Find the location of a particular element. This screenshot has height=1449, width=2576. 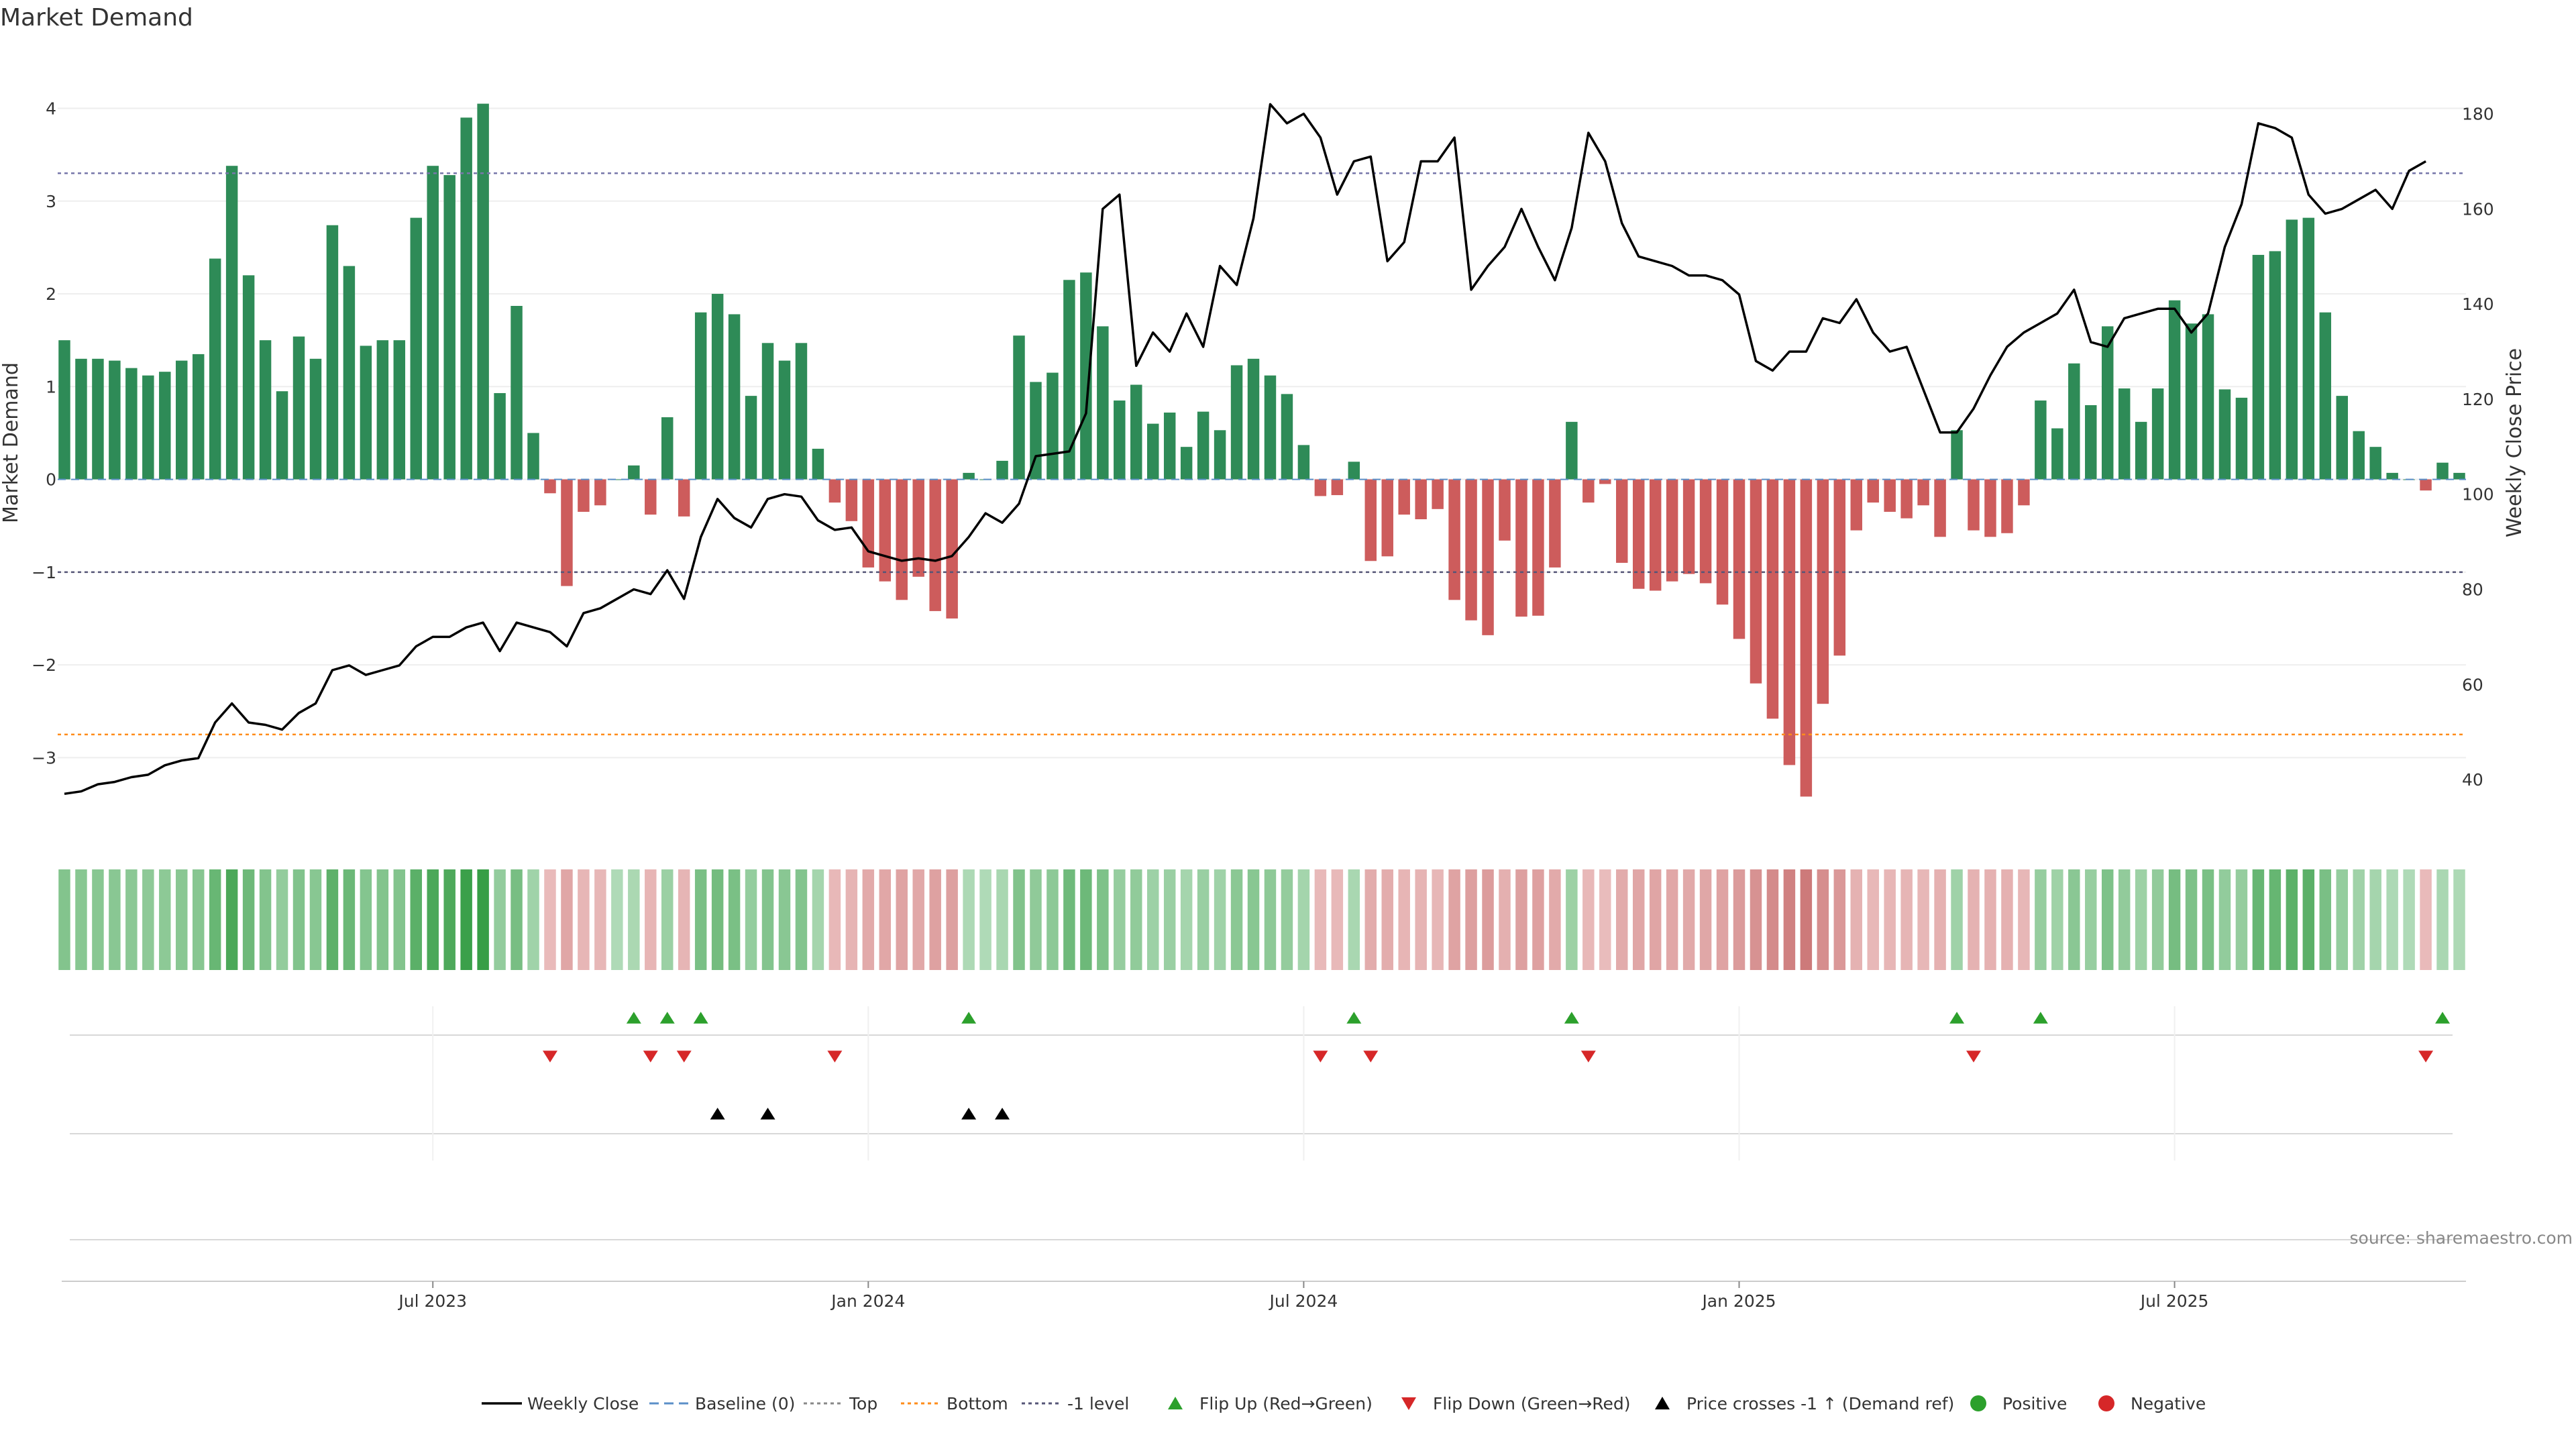

y-tick-label: −2 is located at coordinates (44, 665).